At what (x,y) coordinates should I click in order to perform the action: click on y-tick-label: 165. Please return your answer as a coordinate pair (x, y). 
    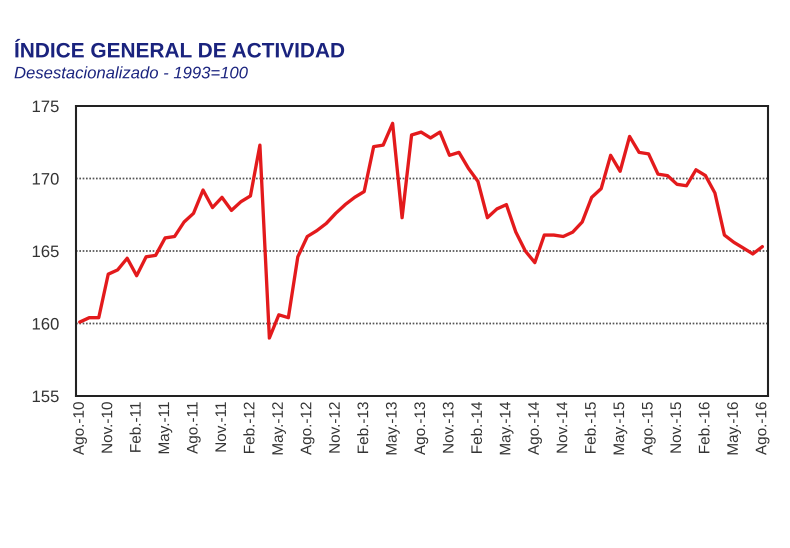
    Looking at the image, I should click on (45, 251).